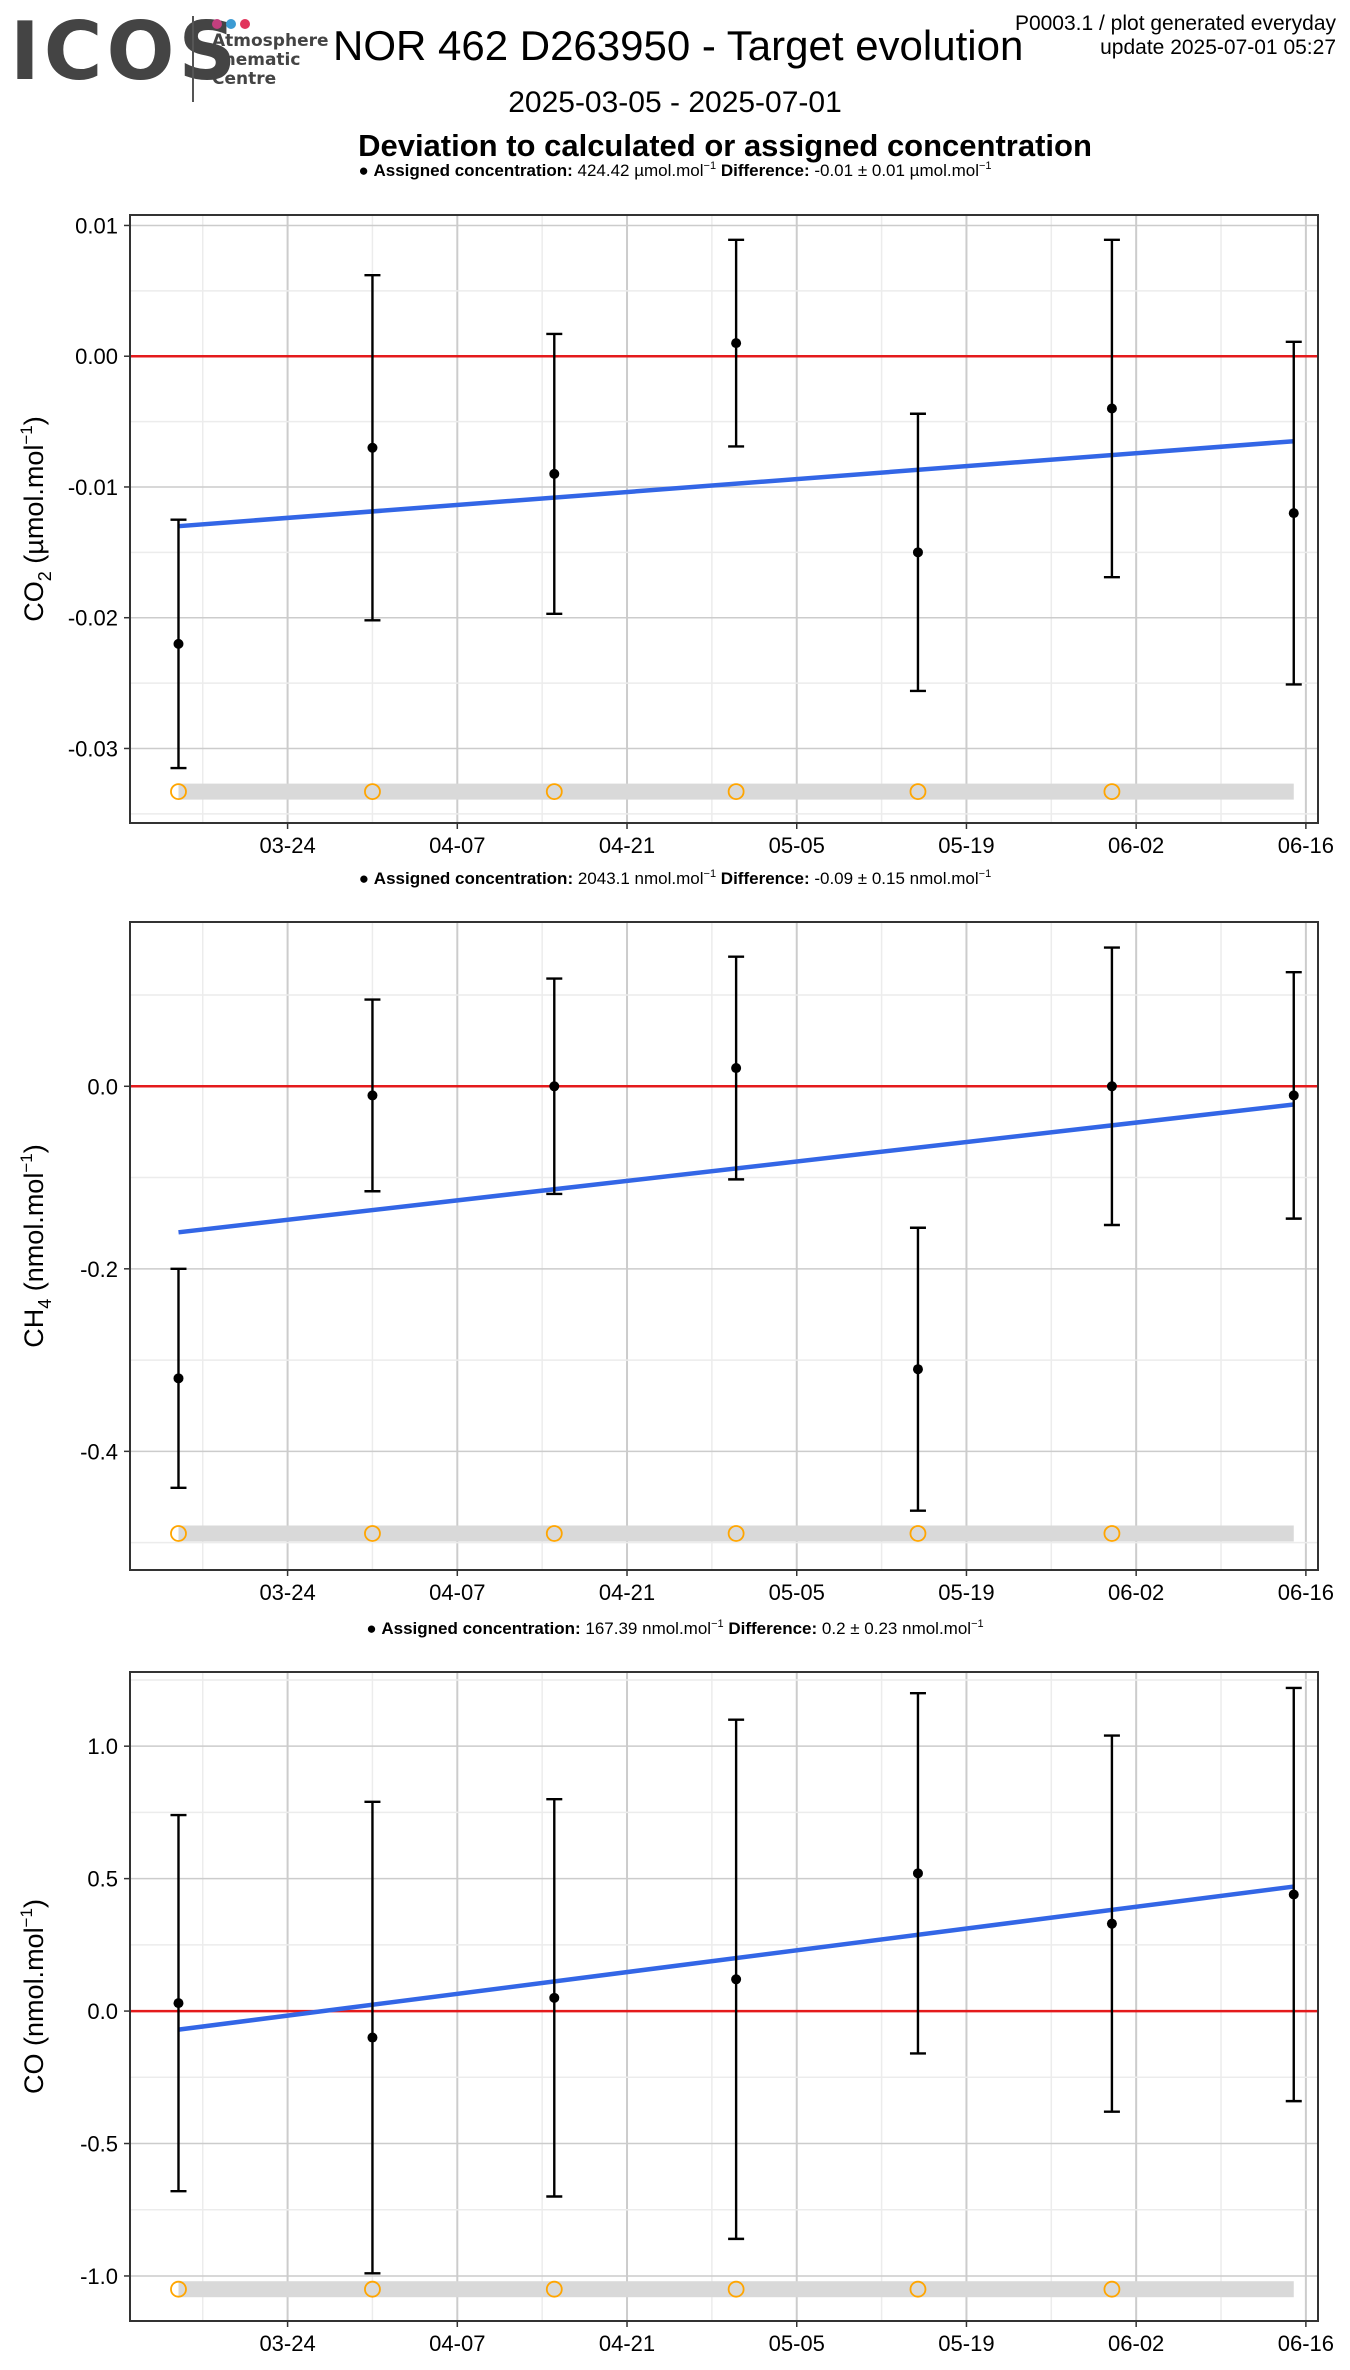 Image resolution: width=1350 pixels, height=2370 pixels. I want to click on y-tick-label: -0.02, so click(93, 618).